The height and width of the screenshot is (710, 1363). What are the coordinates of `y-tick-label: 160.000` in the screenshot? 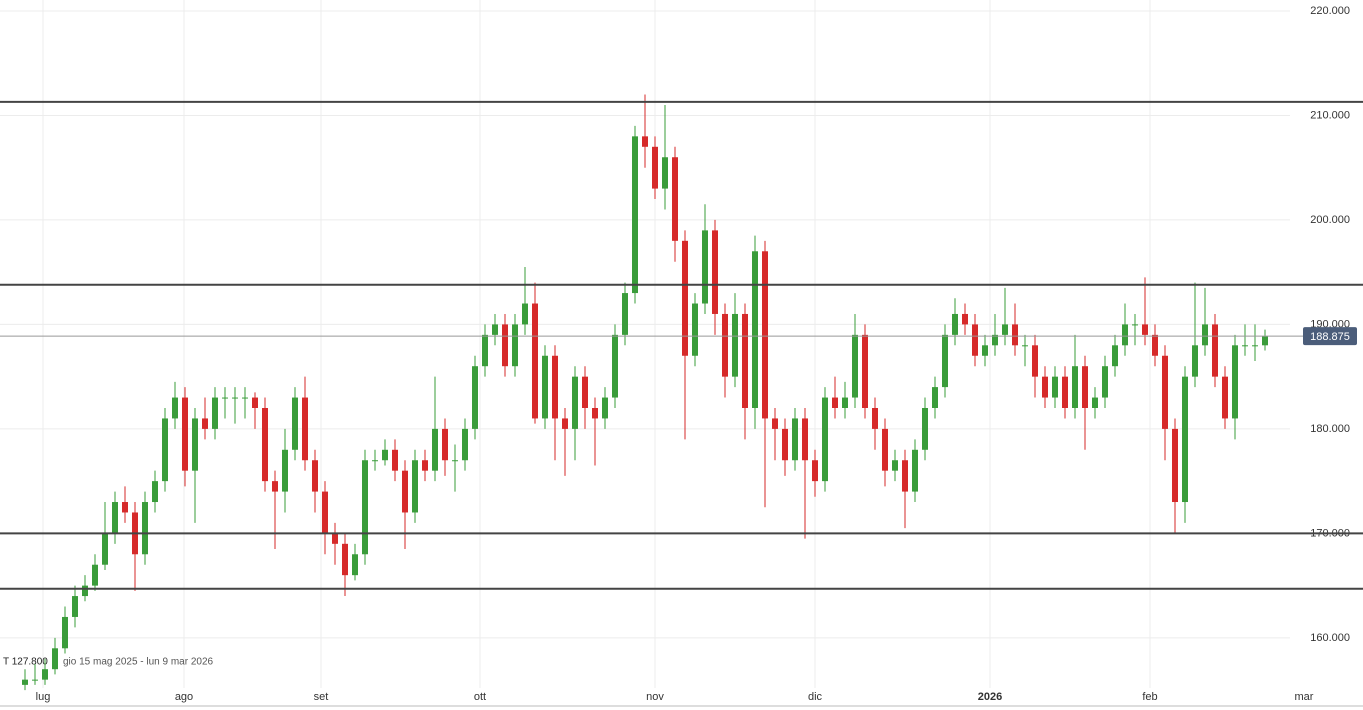 It's located at (1330, 638).